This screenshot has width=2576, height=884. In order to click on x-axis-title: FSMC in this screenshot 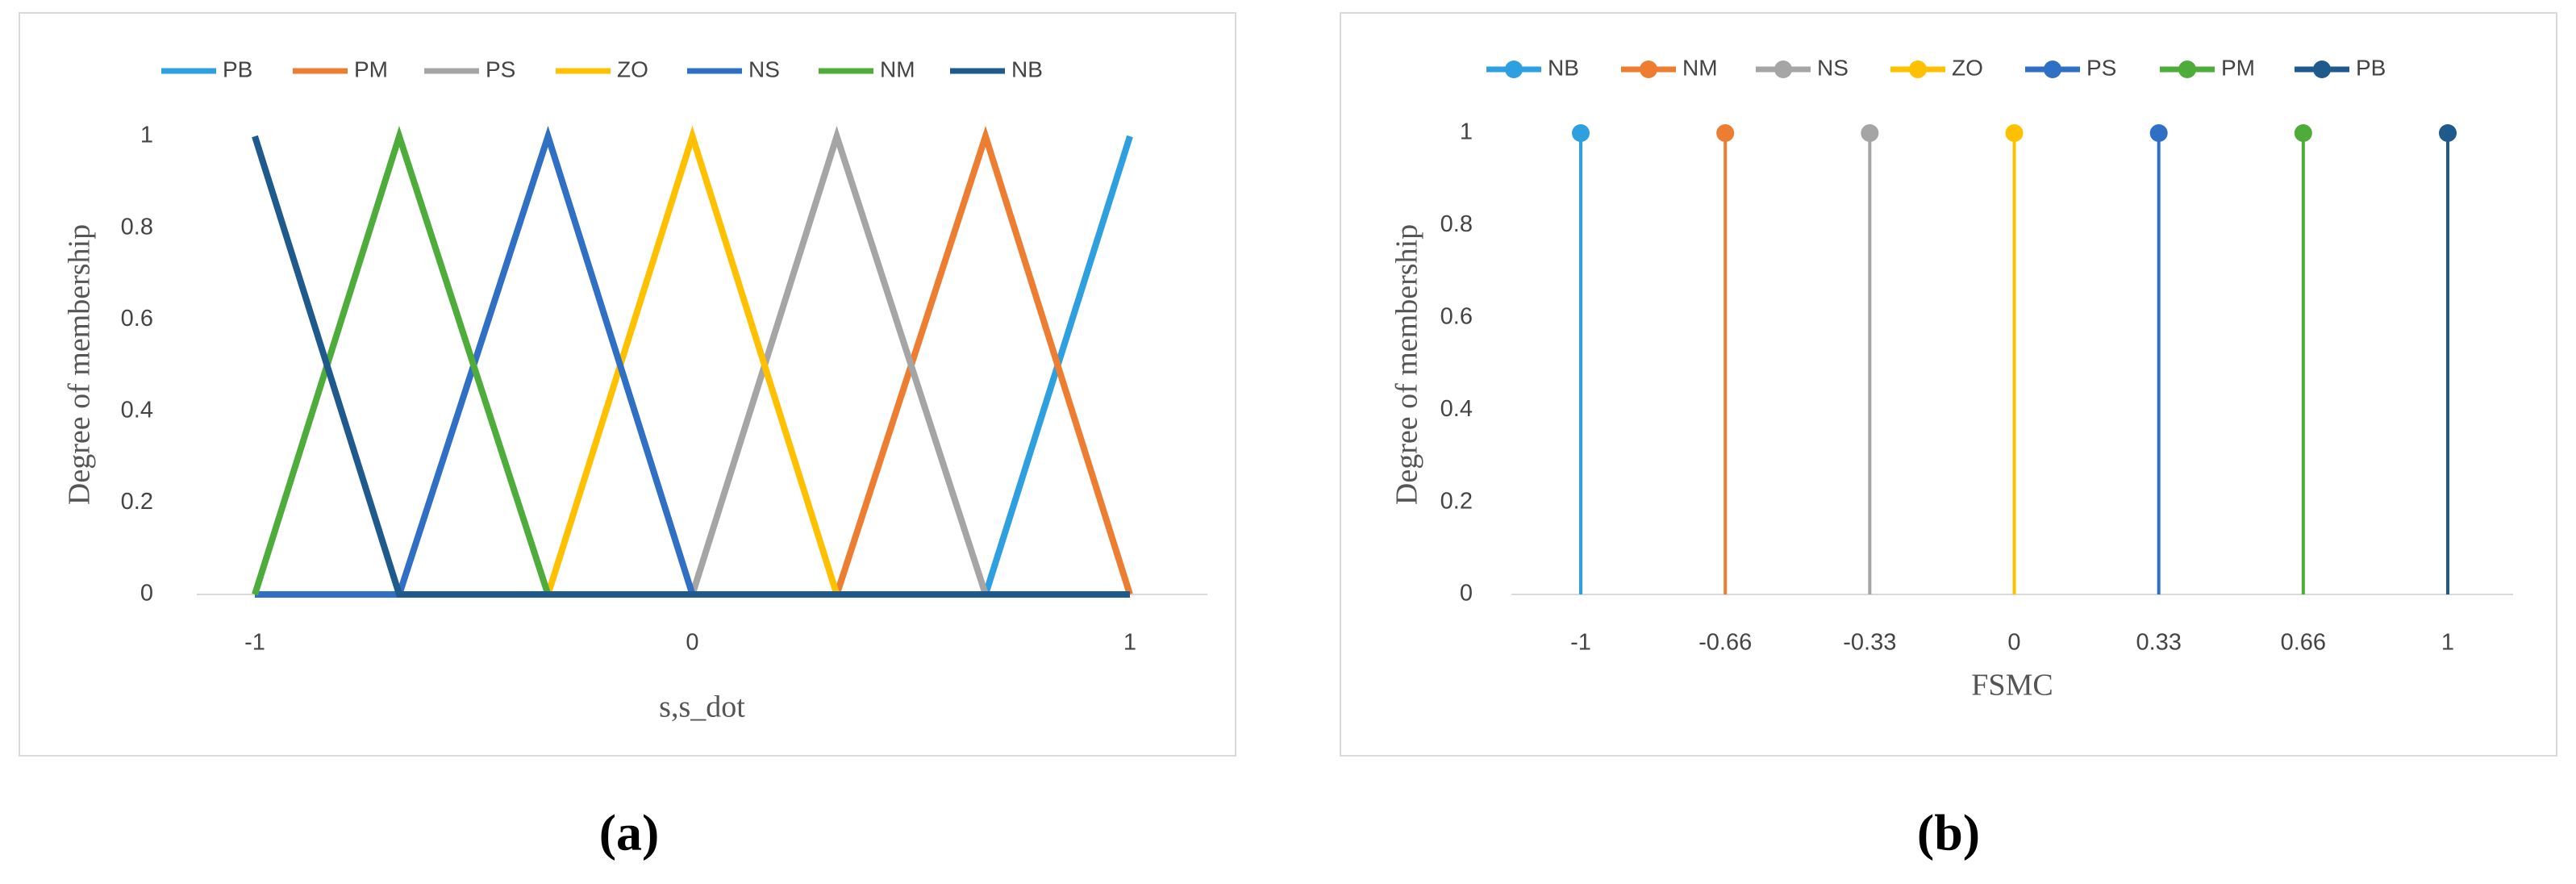, I will do `click(2012, 686)`.